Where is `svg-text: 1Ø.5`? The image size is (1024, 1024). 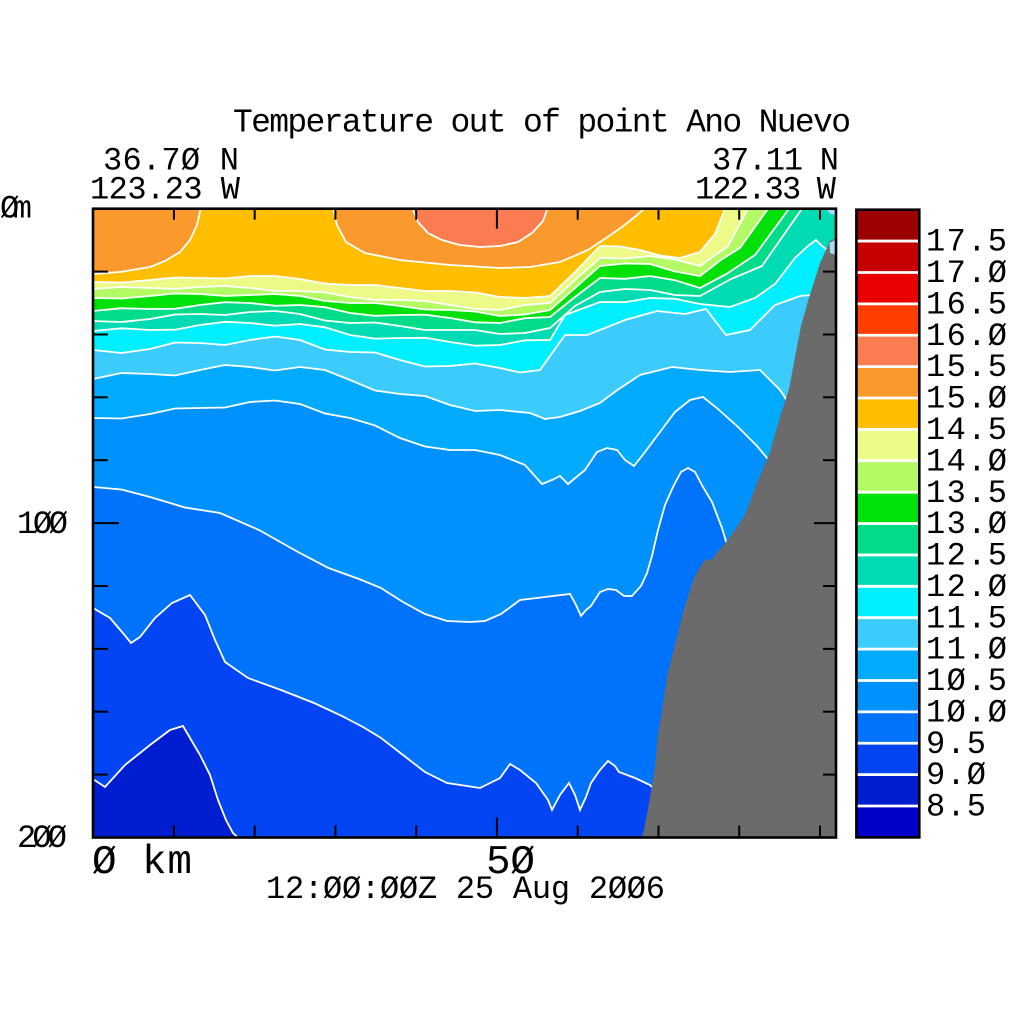 svg-text: 1Ø.5 is located at coordinates (966, 681).